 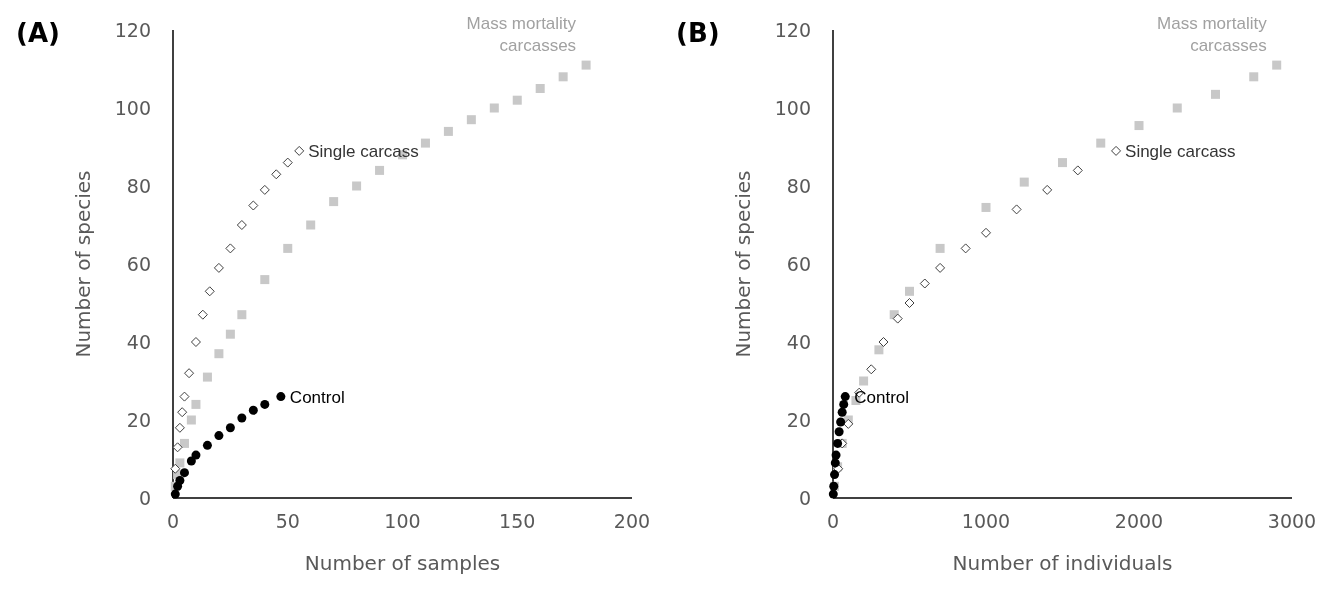 What do you see at coordinates (1139, 521) in the screenshot?
I see `x-tick-label: 2000` at bounding box center [1139, 521].